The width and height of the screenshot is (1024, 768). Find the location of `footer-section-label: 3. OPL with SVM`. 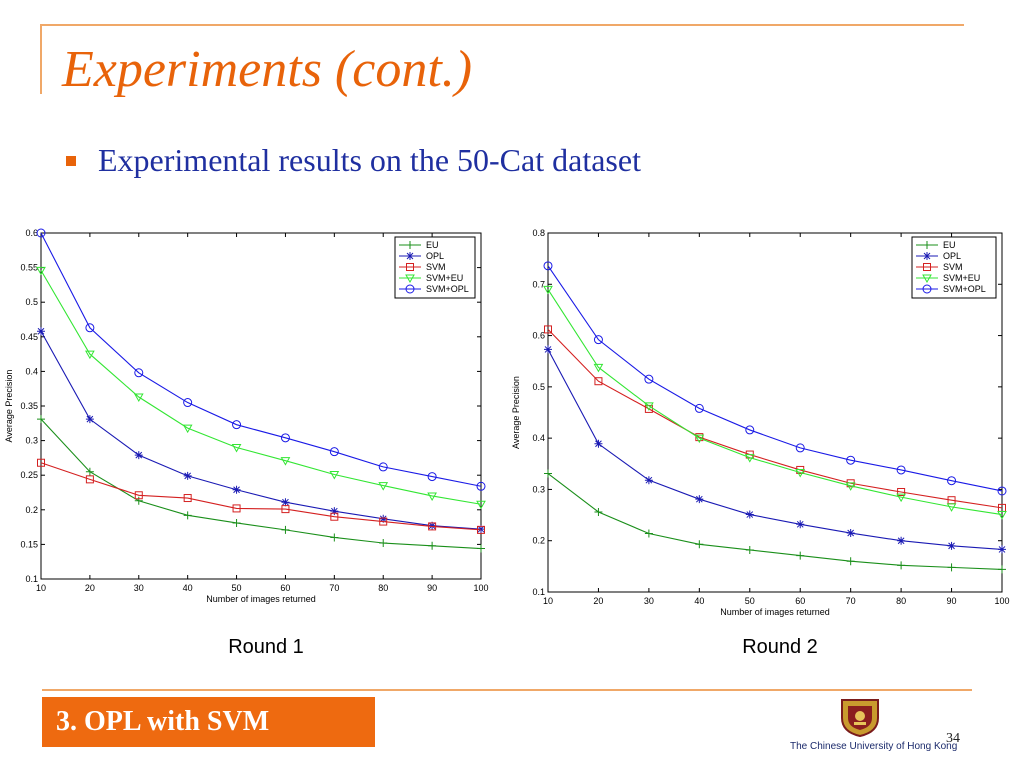

footer-section-label: 3. OPL with SVM is located at coordinates (208, 722).